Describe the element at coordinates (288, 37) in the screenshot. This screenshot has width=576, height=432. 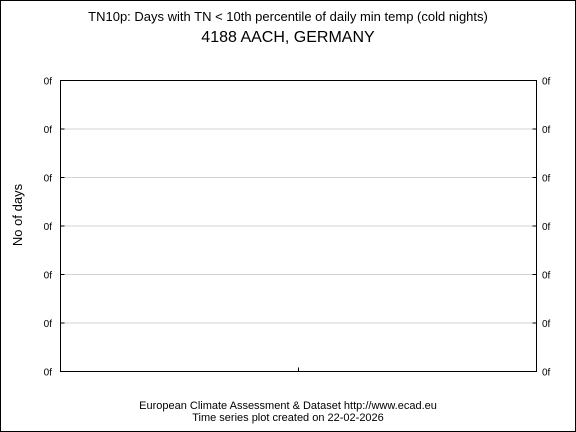
I see `chart-subtitle: 4188 AACH, GERMANY` at that location.